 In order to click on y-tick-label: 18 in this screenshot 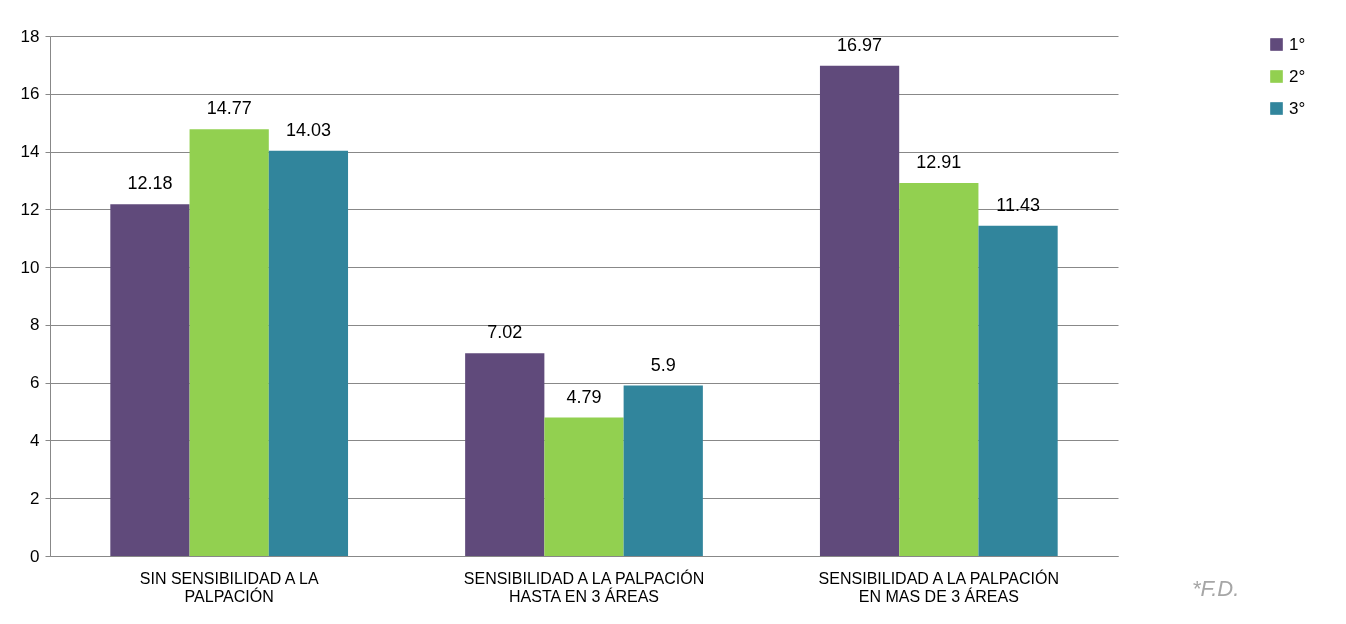, I will do `click(30, 36)`.